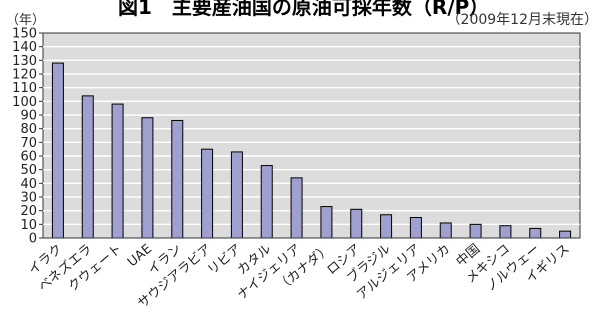  I want to click on y-tick-label: 50, so click(28, 170).